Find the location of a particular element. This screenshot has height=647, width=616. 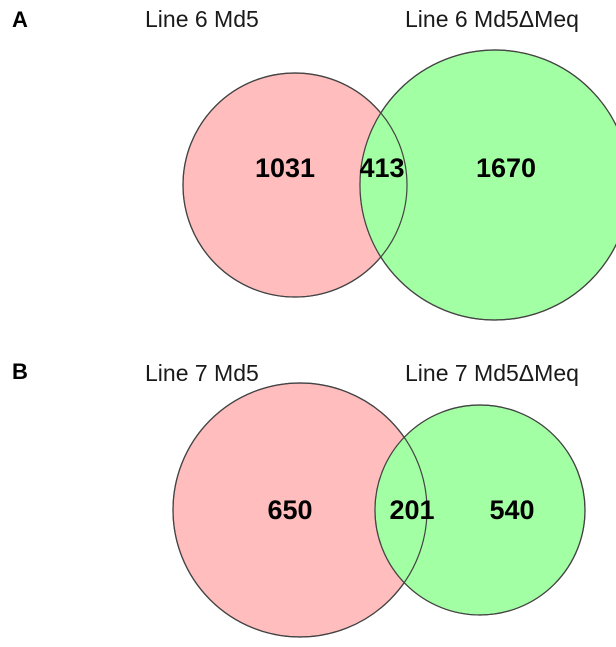

right-set-outline-b is located at coordinates (480, 510).